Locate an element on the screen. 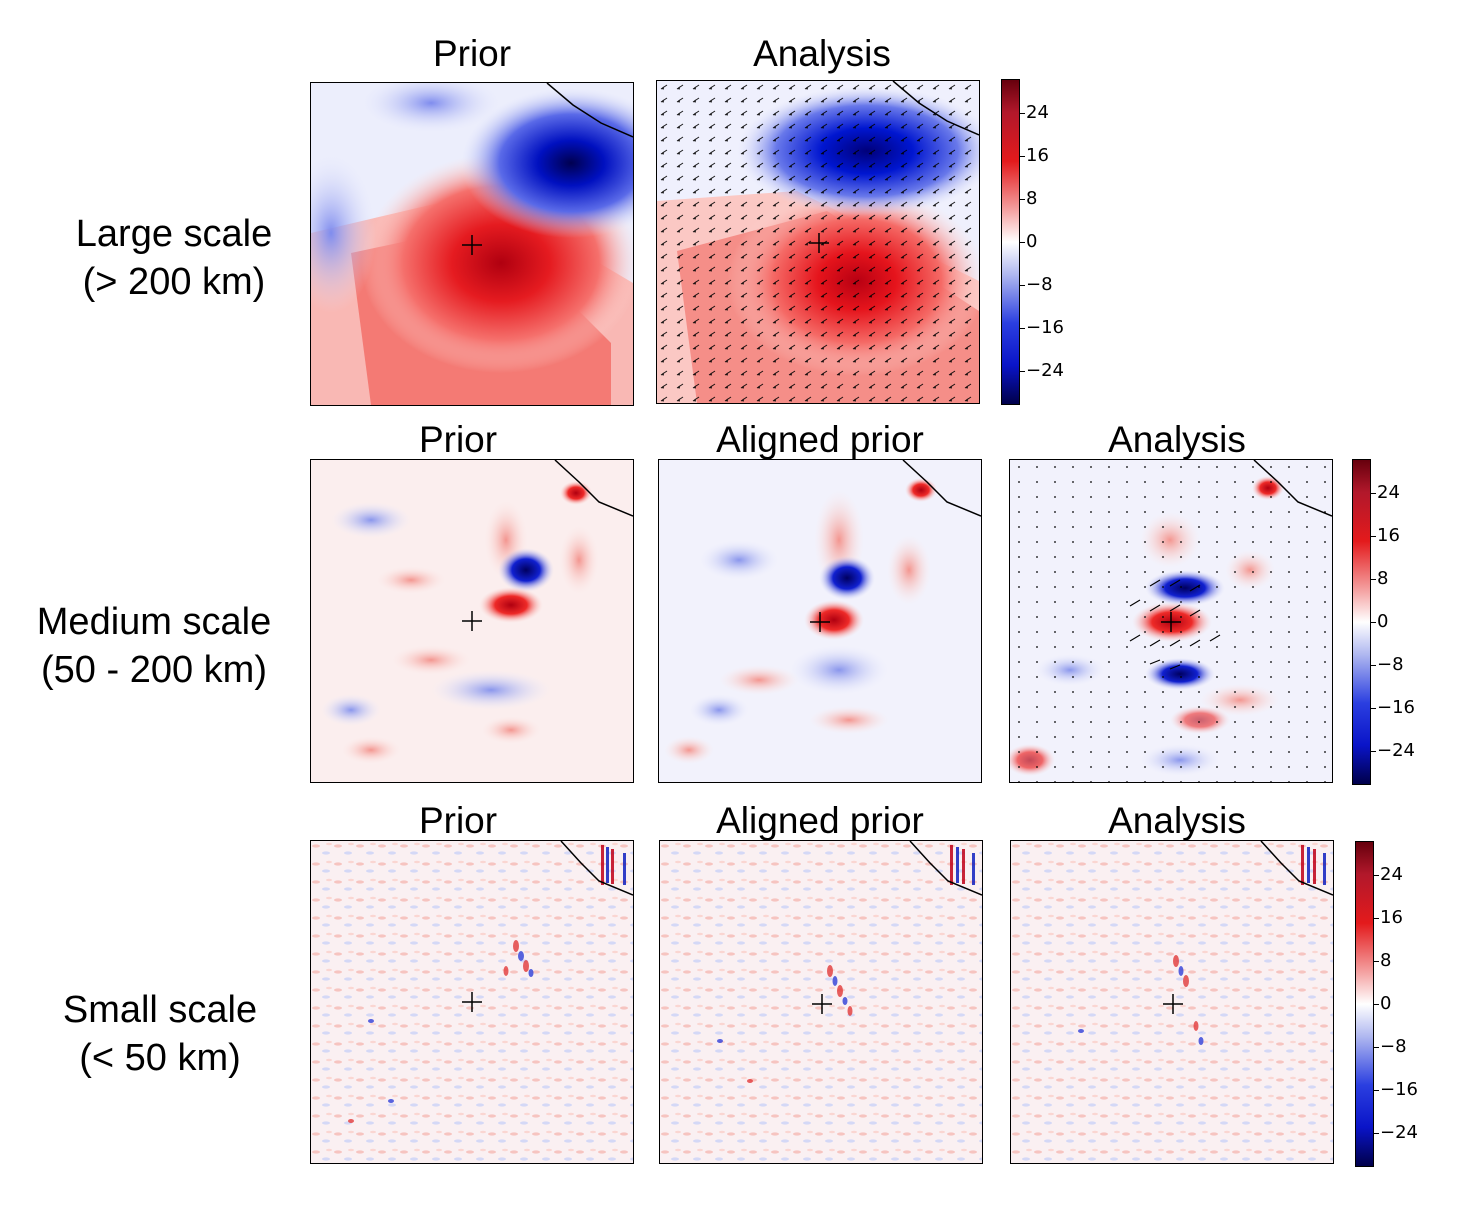  panel-medium-aligned is located at coordinates (820, 621).